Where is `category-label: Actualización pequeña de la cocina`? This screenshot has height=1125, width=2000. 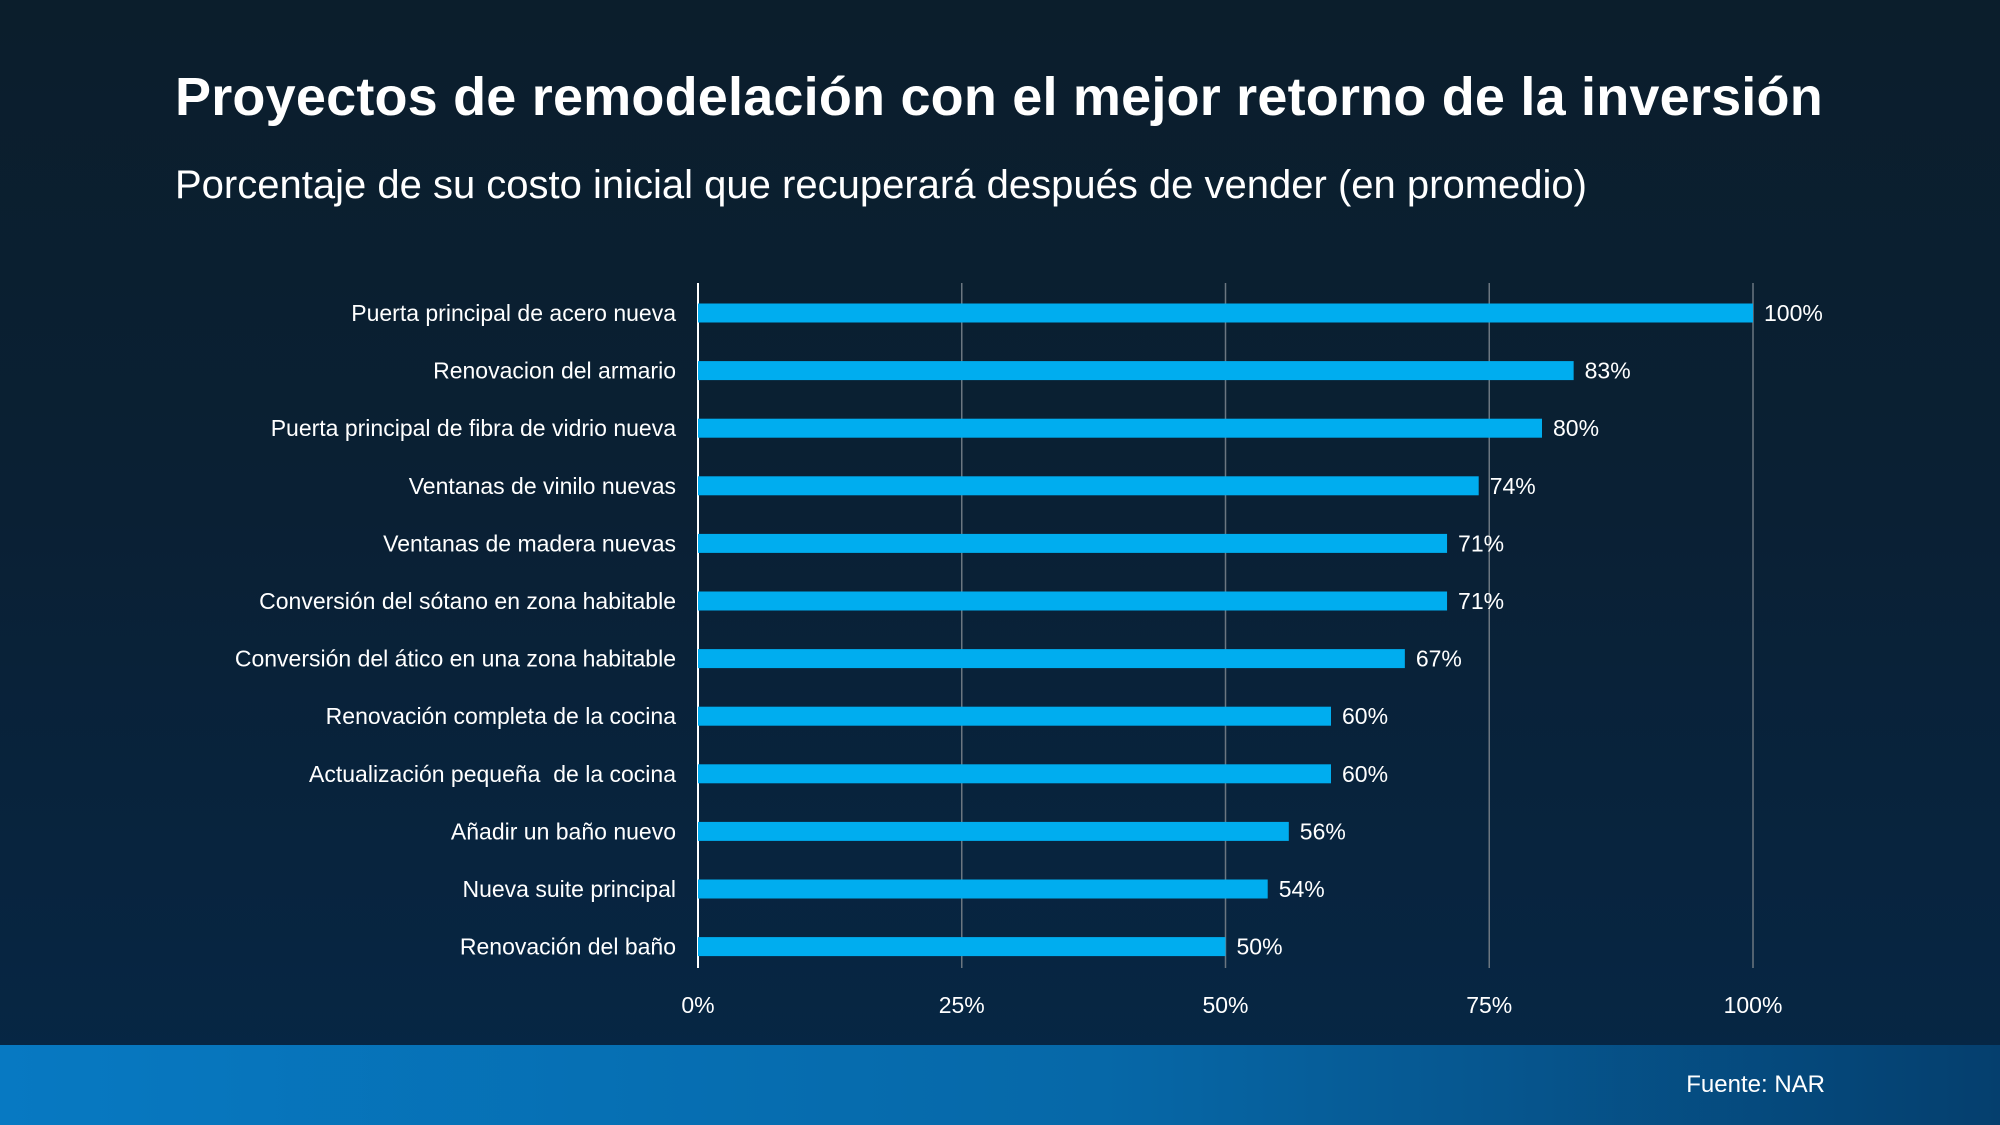
category-label: Actualización pequeña de la cocina is located at coordinates (492, 774).